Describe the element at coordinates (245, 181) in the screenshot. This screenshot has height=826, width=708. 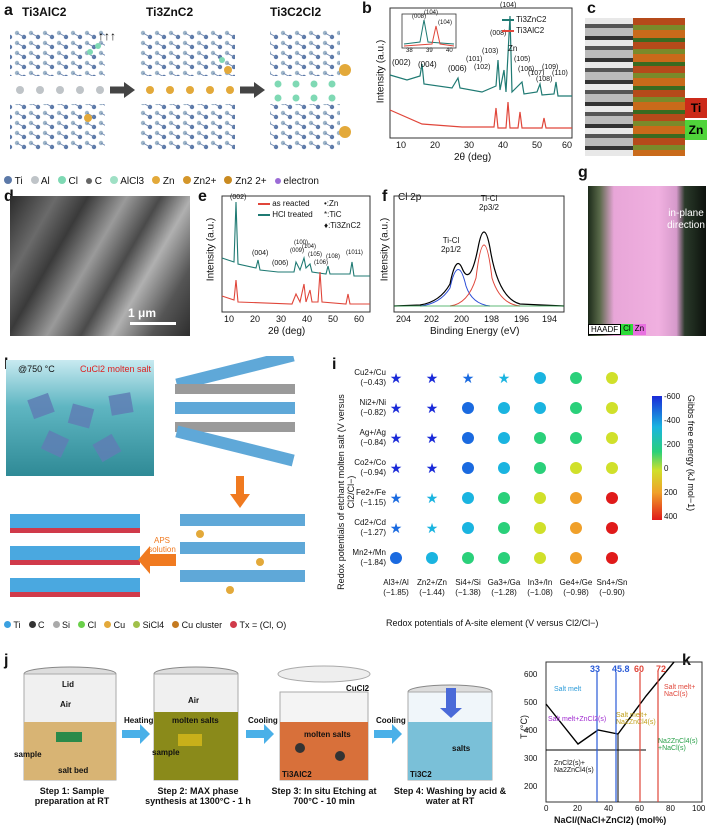
I see `legend-zn2-2plus: Zn2 2+` at that location.